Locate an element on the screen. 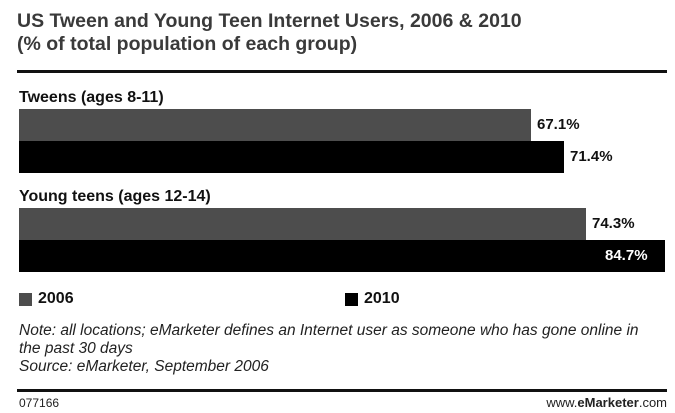 This screenshot has width=675, height=413. bar-young-teens-2010 is located at coordinates (342, 256).